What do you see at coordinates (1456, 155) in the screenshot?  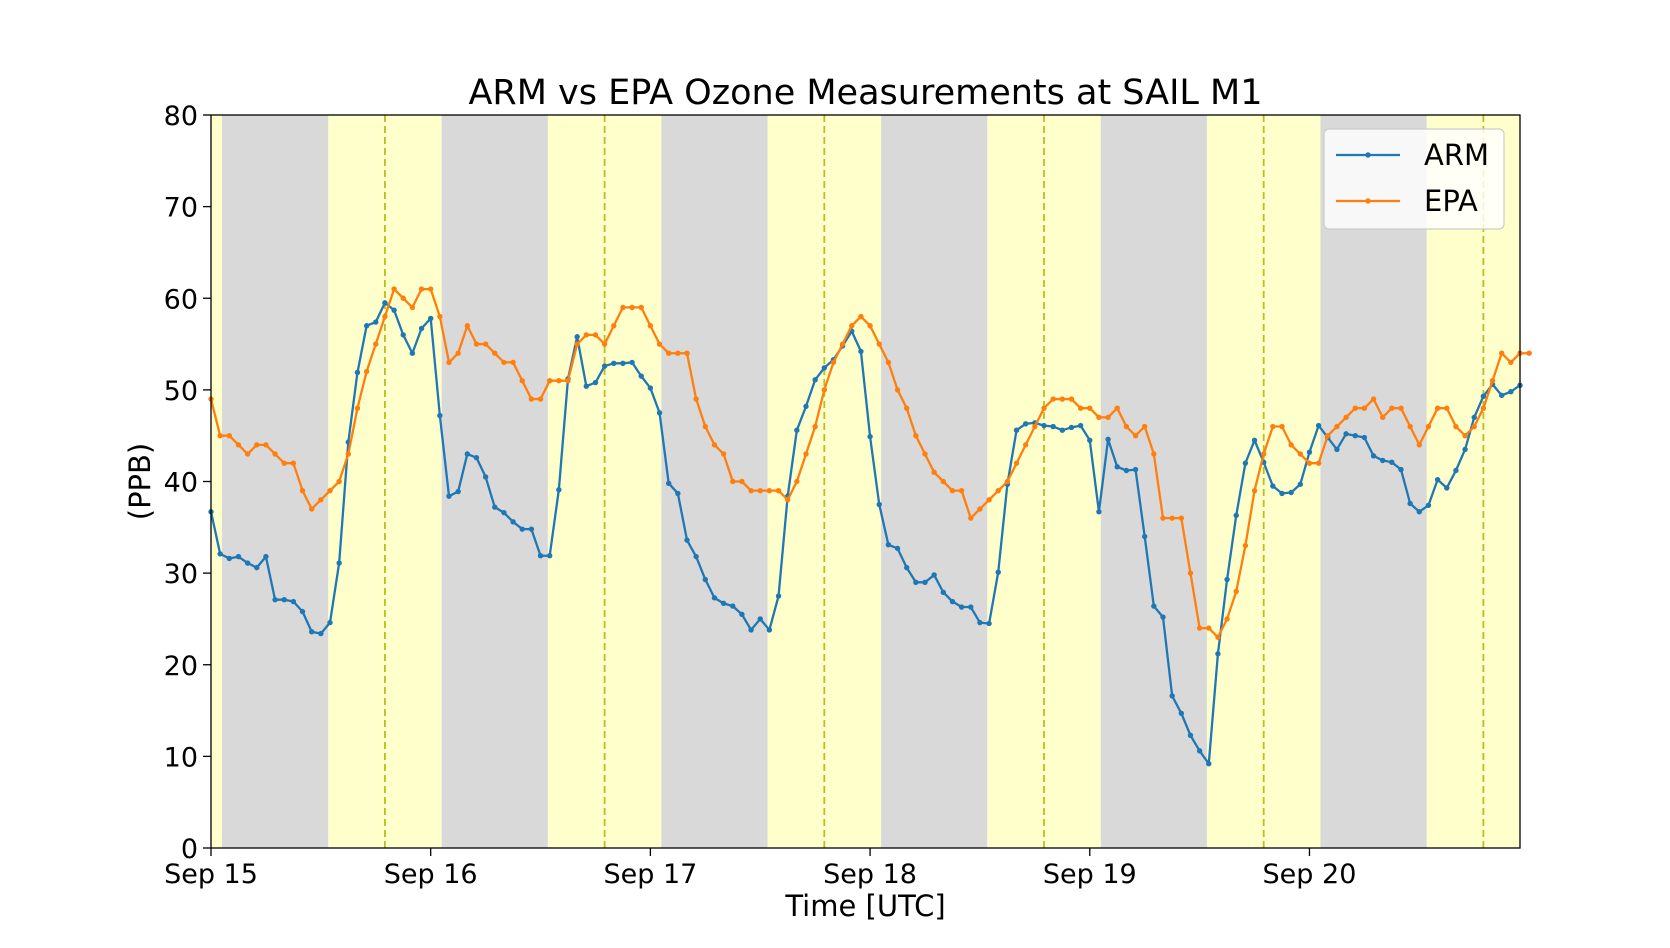 I see `legend-label-arm: ARM` at bounding box center [1456, 155].